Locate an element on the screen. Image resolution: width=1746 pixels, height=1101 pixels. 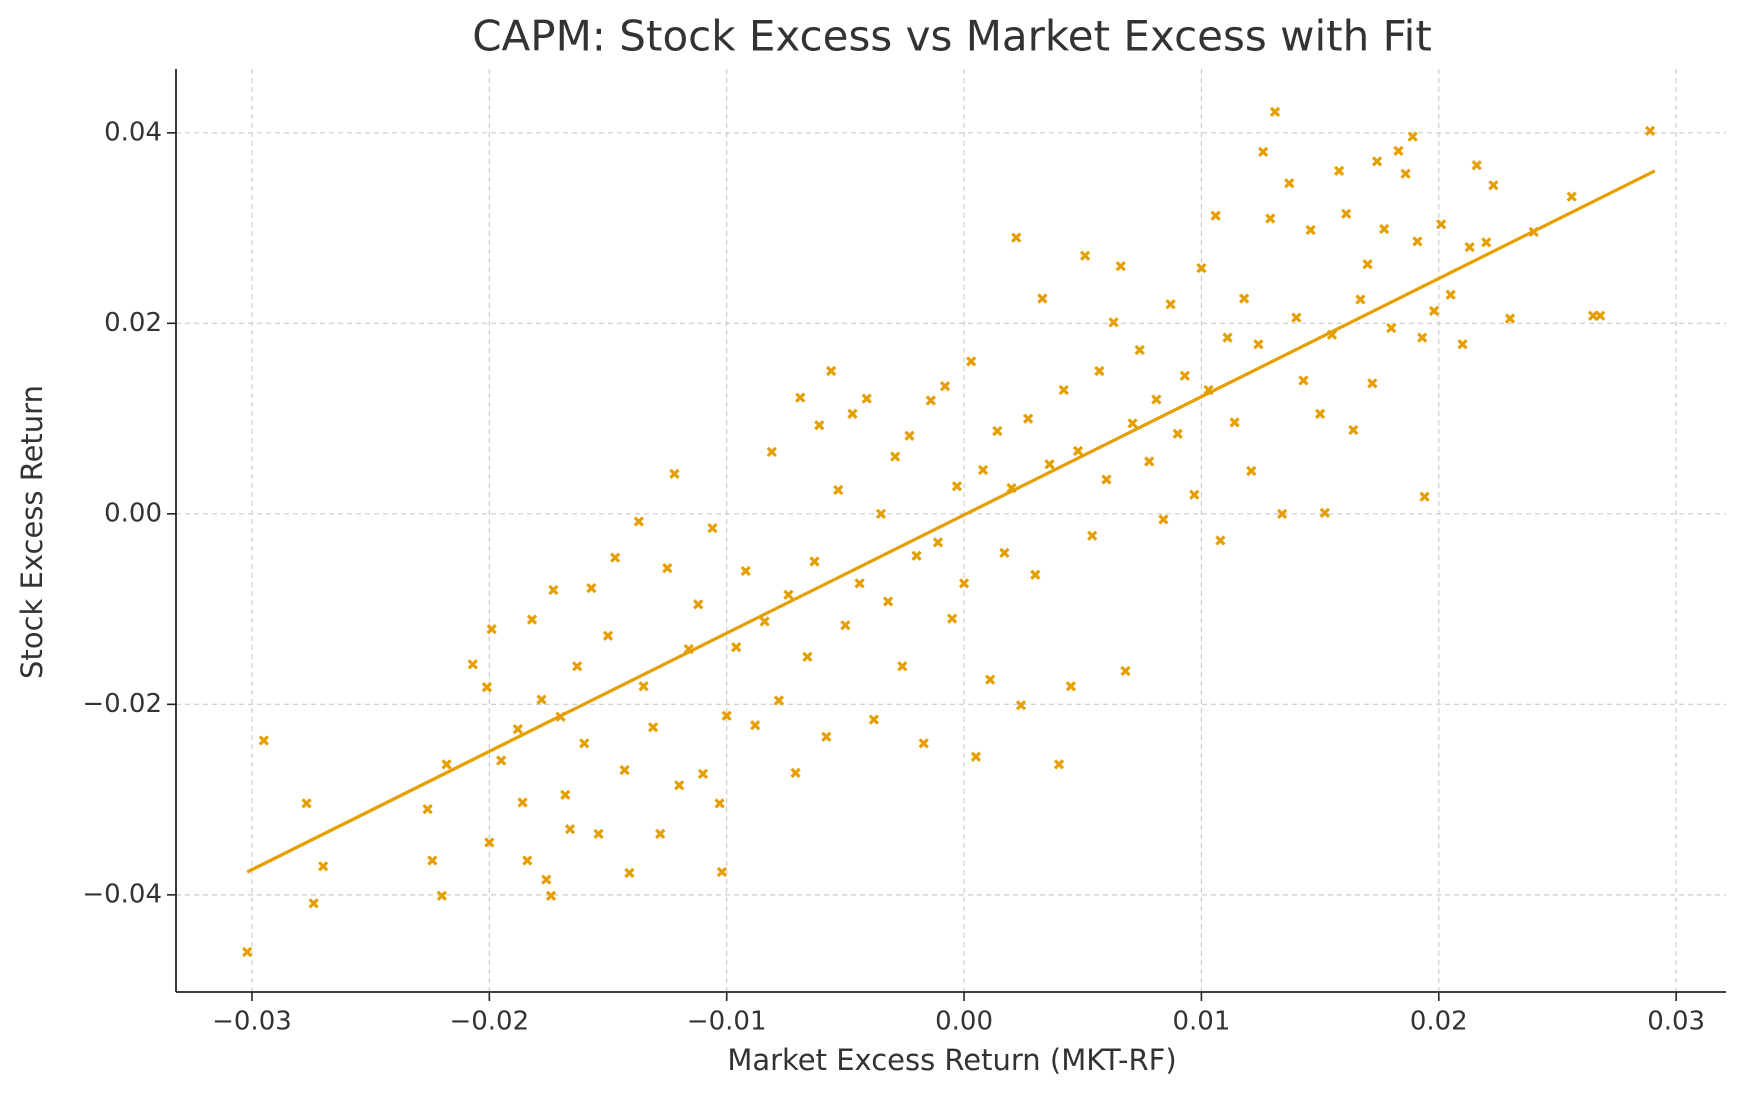
y-axis-label: Stock Excess Return is located at coordinates (32, 532).